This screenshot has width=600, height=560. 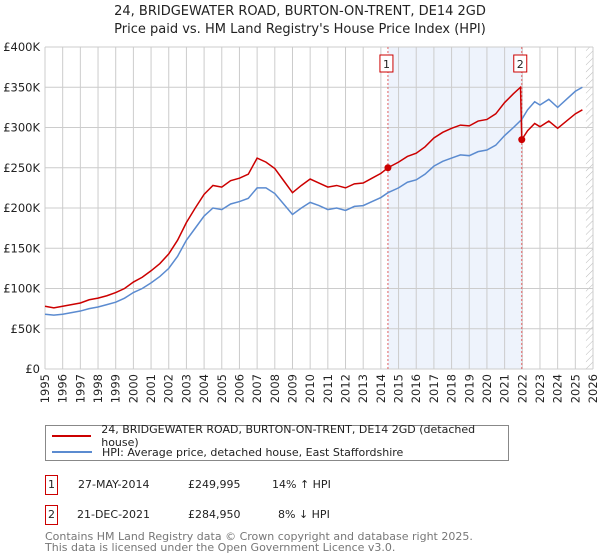 What do you see at coordinates (80, 388) in the screenshot?
I see `x-tick-label: 1997` at bounding box center [80, 388].